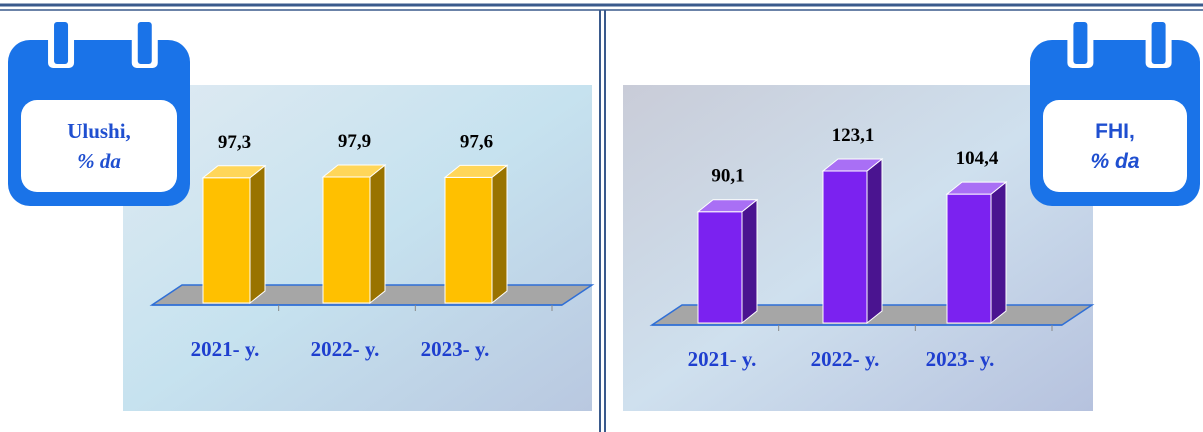 This screenshot has width=1203, height=432. Describe the element at coordinates (727, 176) in the screenshot. I see `value-label: 90,1` at that location.